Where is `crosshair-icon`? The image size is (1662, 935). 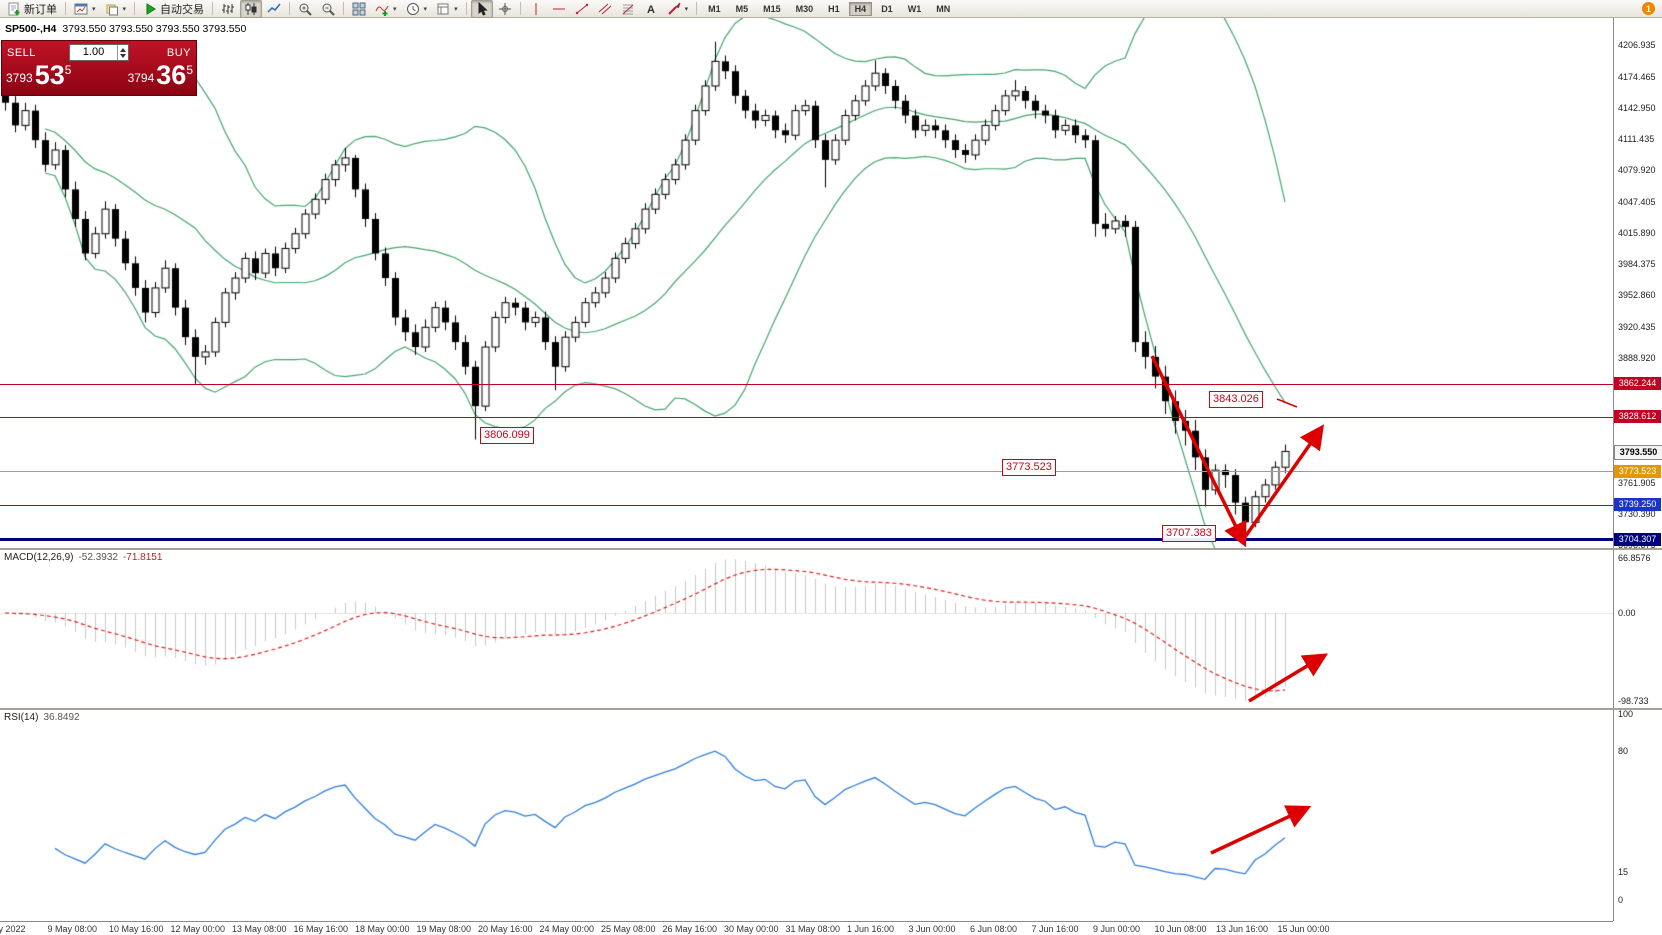
crosshair-icon is located at coordinates (505, 9).